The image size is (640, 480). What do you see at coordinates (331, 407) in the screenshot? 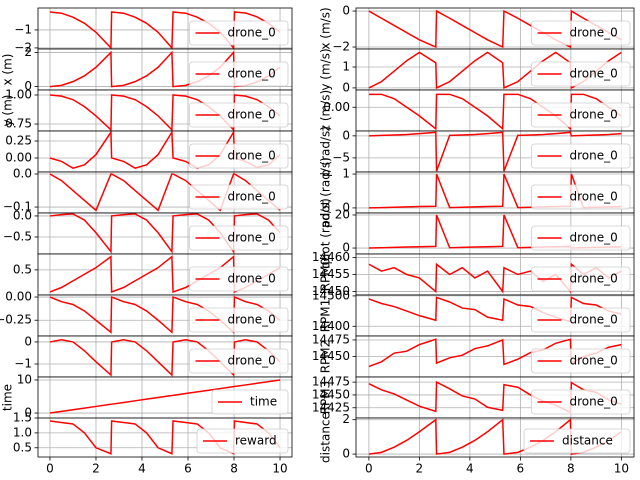
I see `y-tick-label: 14425` at bounding box center [331, 407].